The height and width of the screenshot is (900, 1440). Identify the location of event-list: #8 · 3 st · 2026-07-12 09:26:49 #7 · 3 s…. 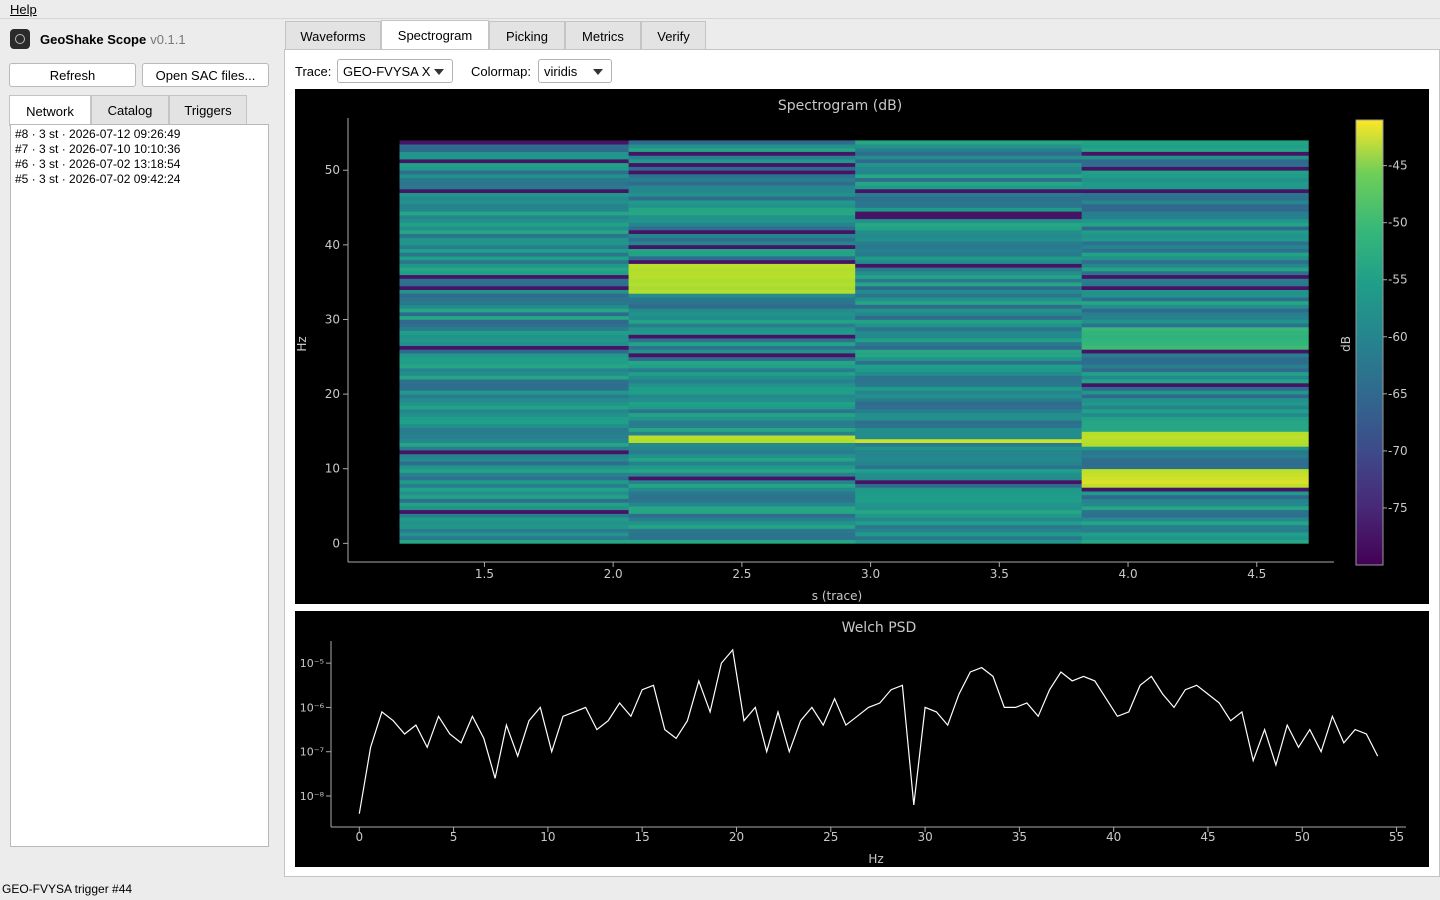
(139, 485).